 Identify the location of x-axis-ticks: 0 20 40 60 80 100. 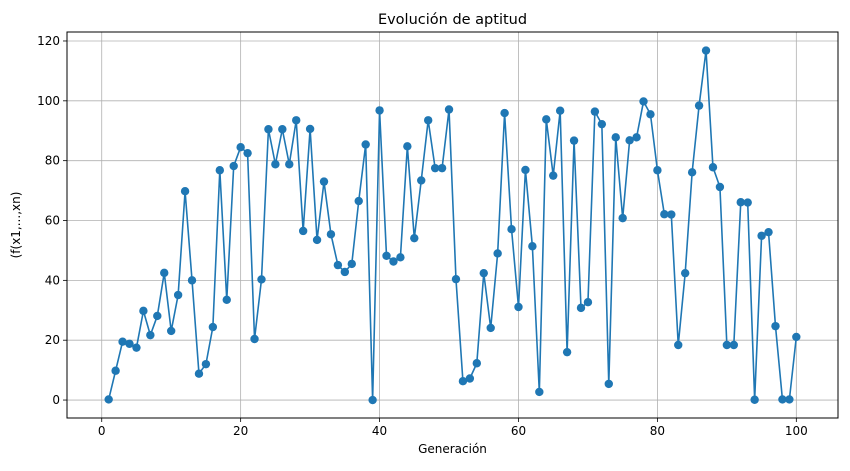
(453, 428).